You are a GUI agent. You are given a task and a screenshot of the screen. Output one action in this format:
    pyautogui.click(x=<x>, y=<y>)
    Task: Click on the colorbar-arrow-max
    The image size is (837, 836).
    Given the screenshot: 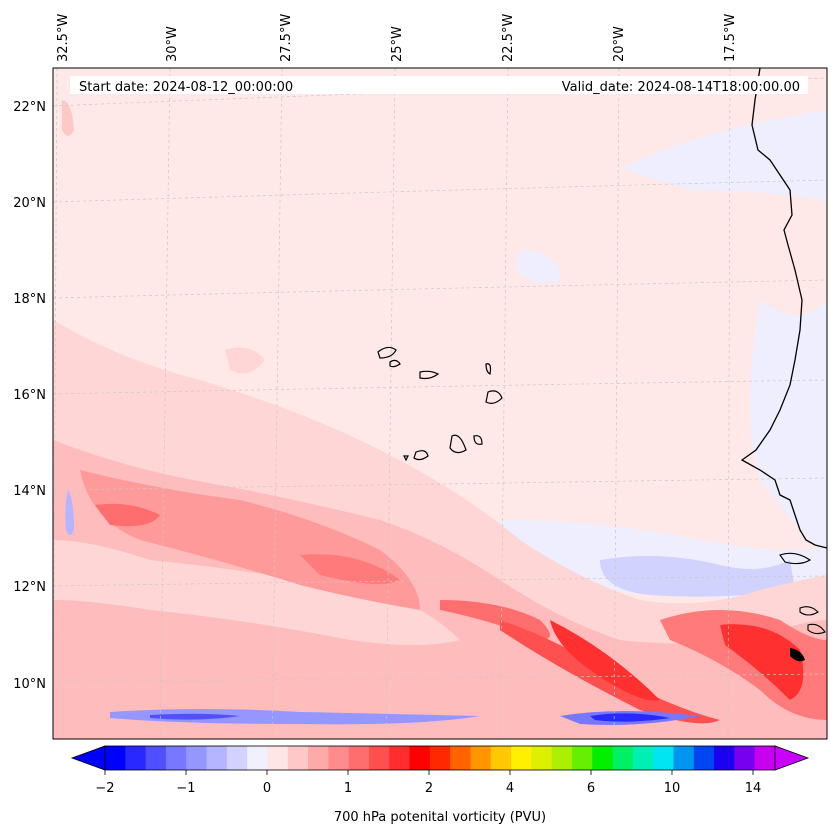 What is the action you would take?
    pyautogui.click(x=792, y=758)
    